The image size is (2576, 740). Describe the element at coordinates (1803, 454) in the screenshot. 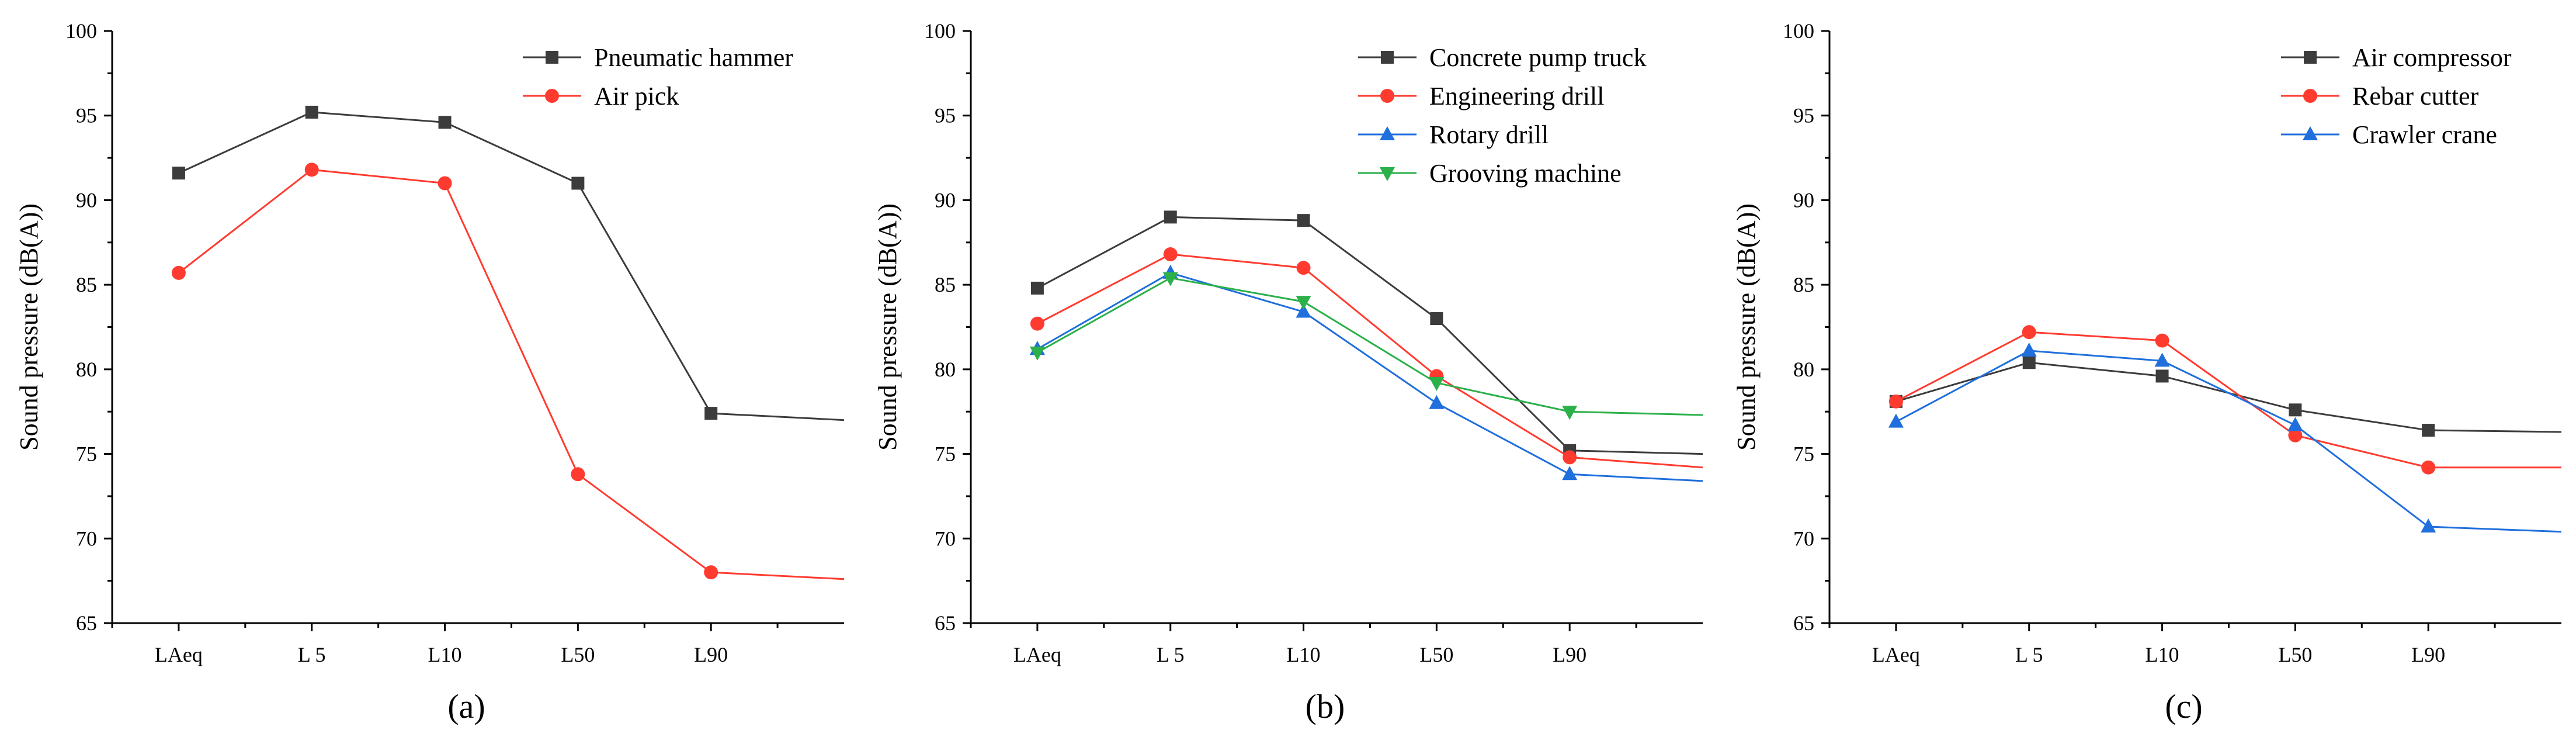

I see `chart-c-y-tick-label: 75` at that location.